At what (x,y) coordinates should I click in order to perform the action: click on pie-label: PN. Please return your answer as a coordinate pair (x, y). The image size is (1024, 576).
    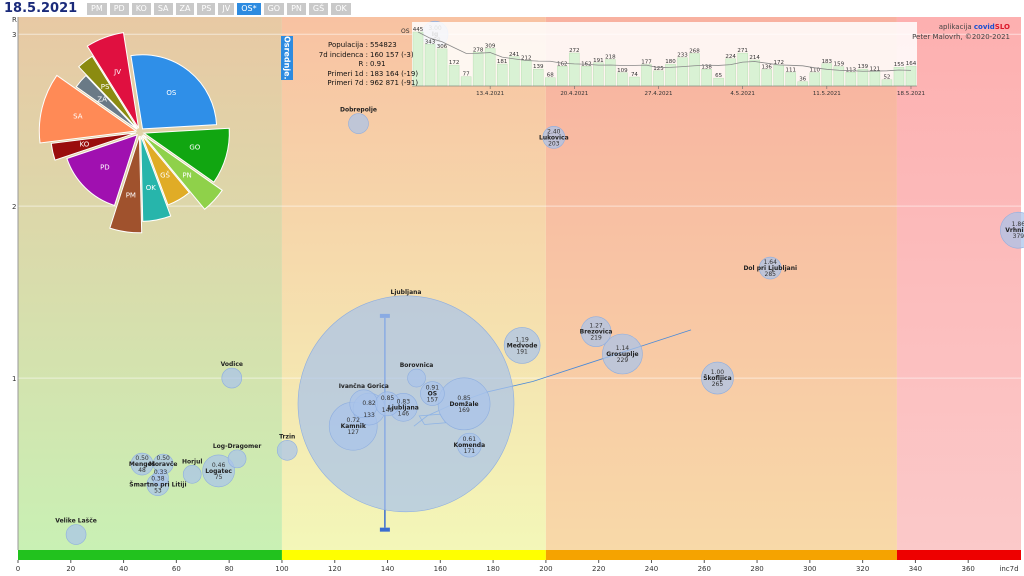
    Looking at the image, I should click on (186, 175).